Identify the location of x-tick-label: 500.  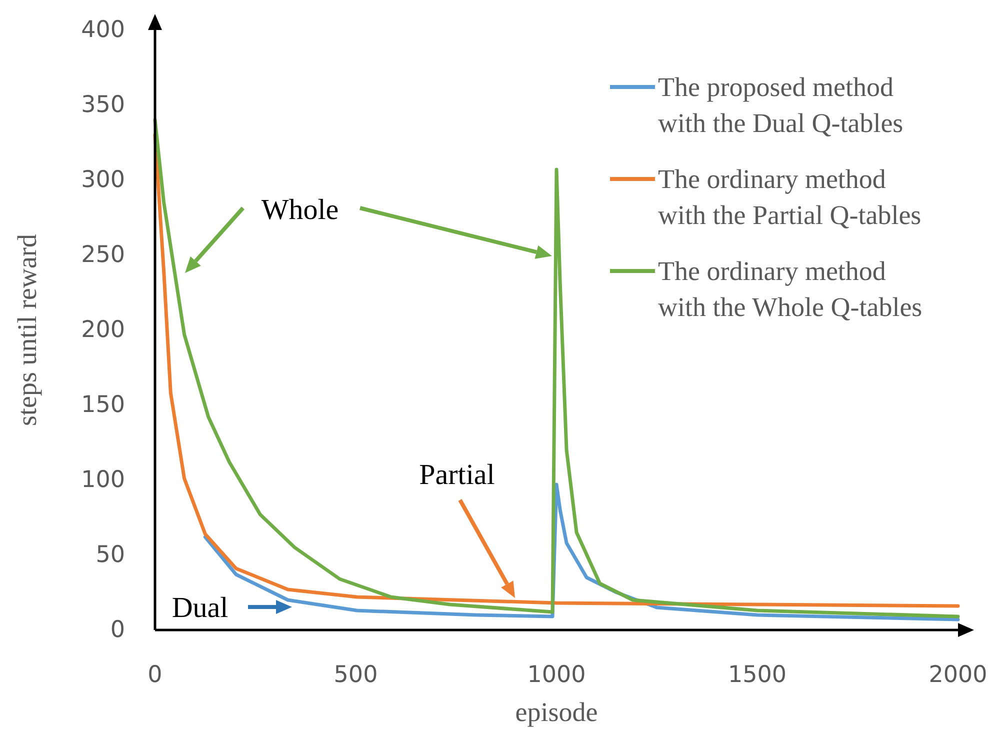
(356, 675).